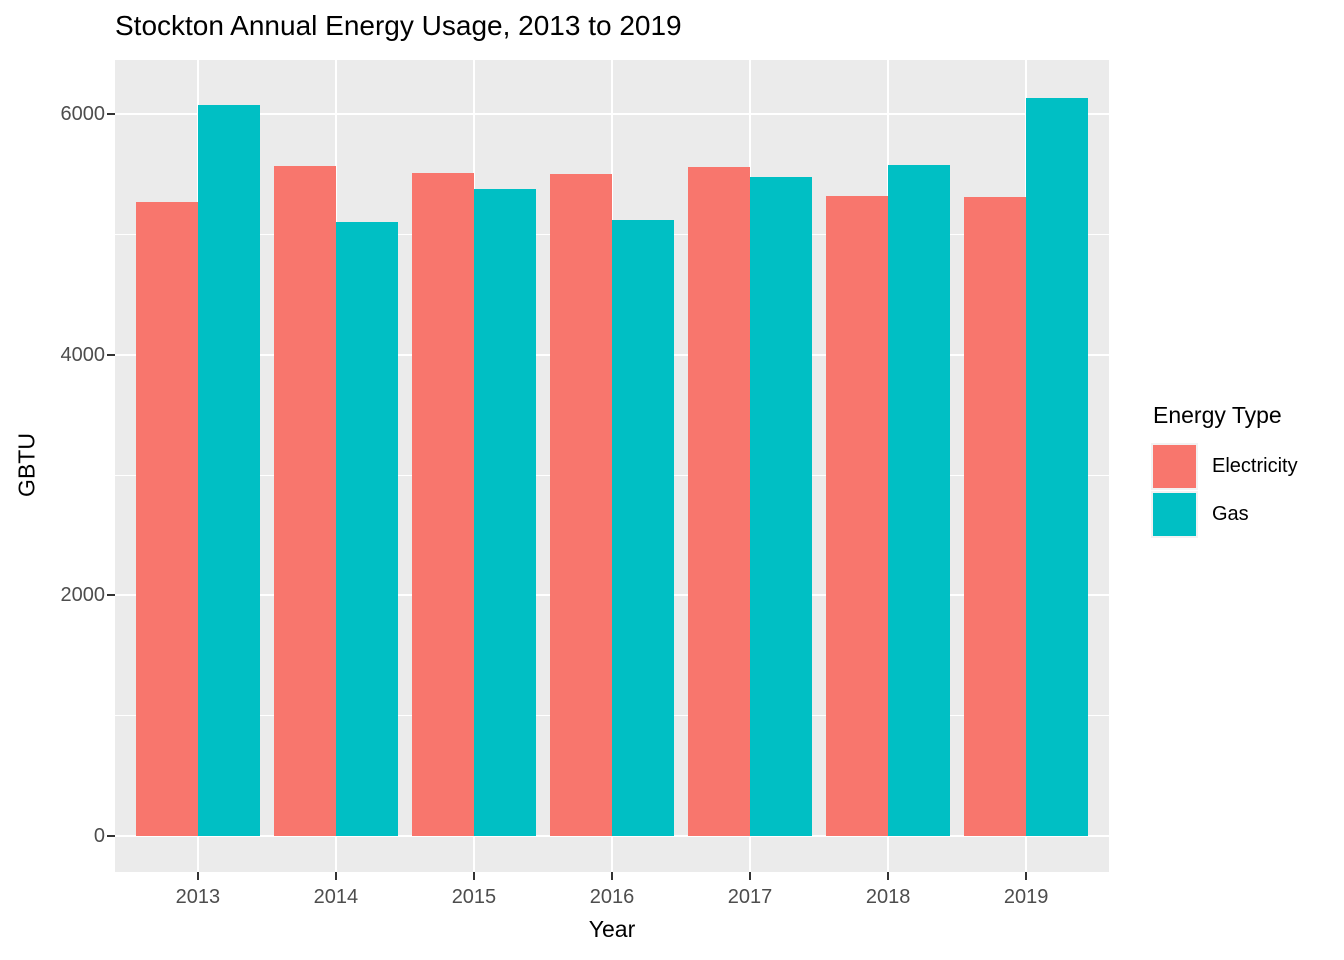  I want to click on bar-gas-2014, so click(366, 529).